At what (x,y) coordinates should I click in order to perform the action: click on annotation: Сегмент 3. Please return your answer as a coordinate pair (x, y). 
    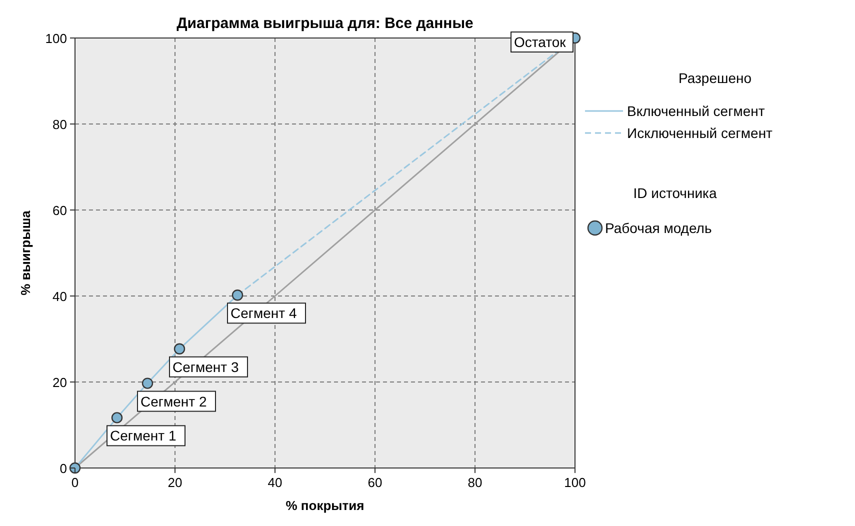
    Looking at the image, I should click on (205, 366).